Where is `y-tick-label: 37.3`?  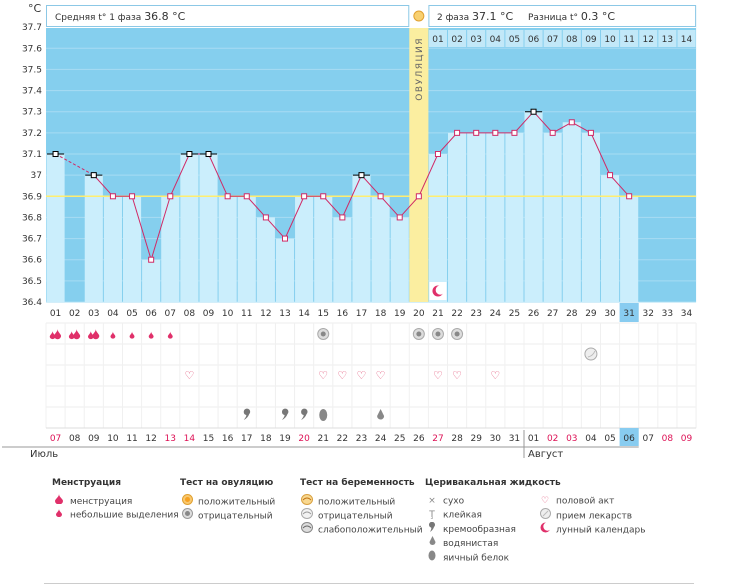 y-tick-label: 37.3 is located at coordinates (32, 113).